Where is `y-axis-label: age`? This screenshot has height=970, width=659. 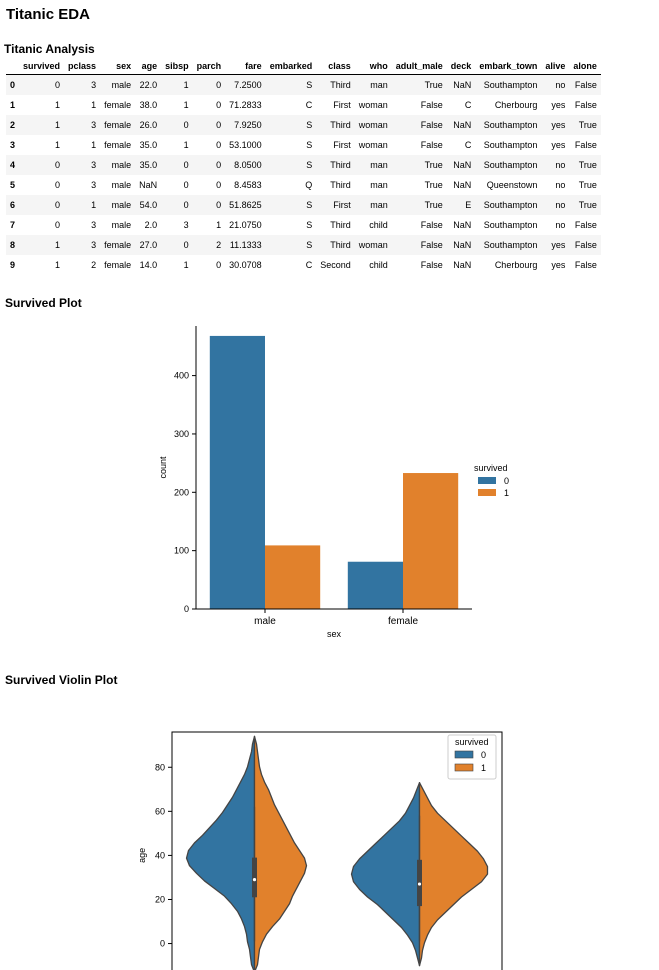 y-axis-label: age is located at coordinates (142, 855).